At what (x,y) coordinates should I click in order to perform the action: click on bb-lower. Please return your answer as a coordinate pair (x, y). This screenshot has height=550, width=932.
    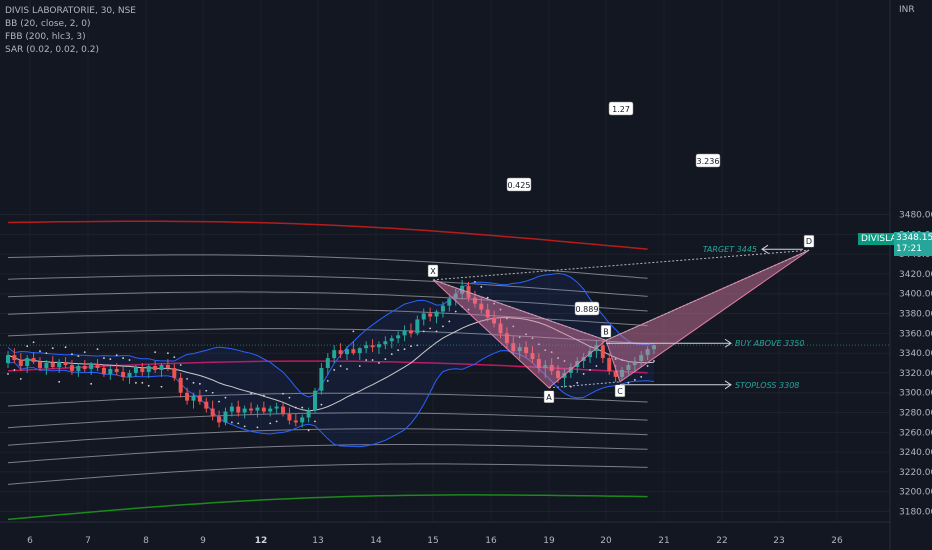
    Looking at the image, I should click on (331, 399).